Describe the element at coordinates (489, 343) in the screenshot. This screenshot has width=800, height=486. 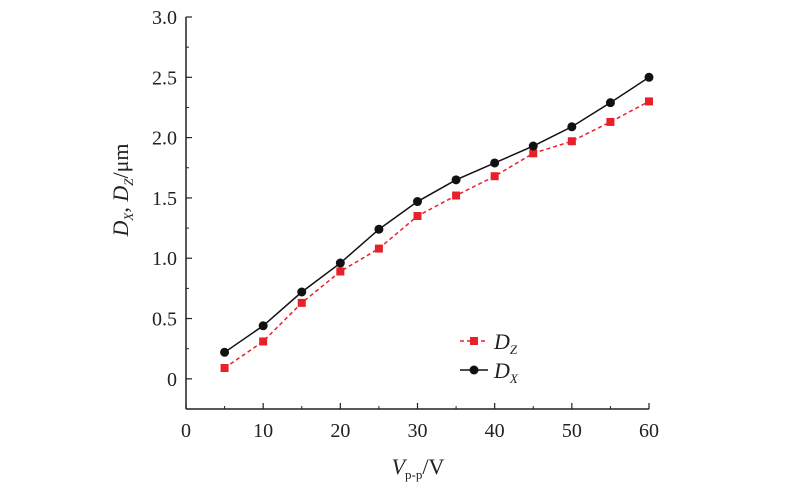
I see `legend-entry-dz: DZ` at that location.